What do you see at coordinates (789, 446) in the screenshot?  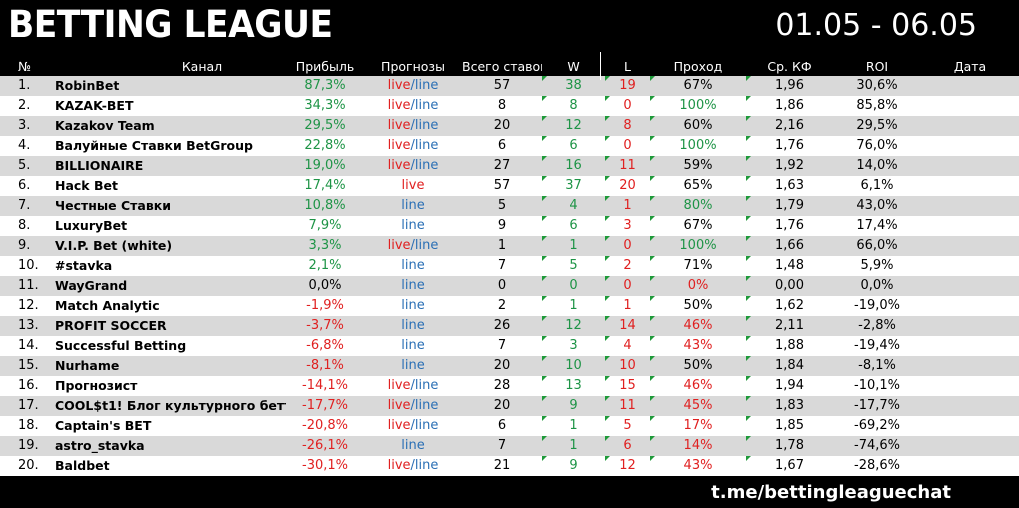 I see `row-kf: 1,78` at bounding box center [789, 446].